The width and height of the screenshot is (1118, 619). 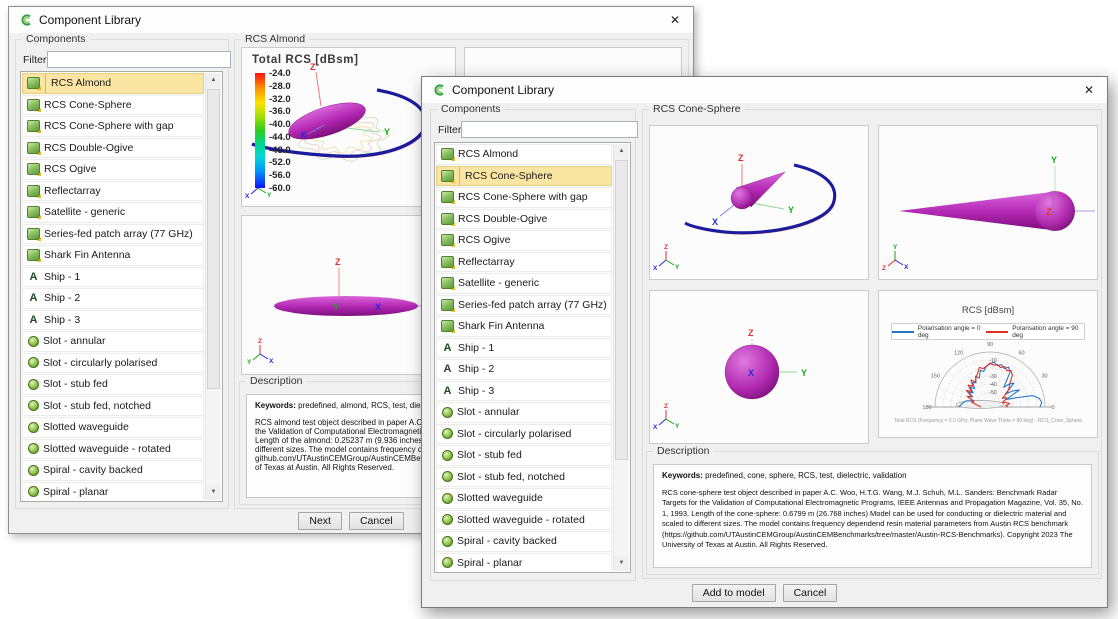 What do you see at coordinates (476, 347) in the screenshot?
I see `list-item-label: Ship - 1` at bounding box center [476, 347].